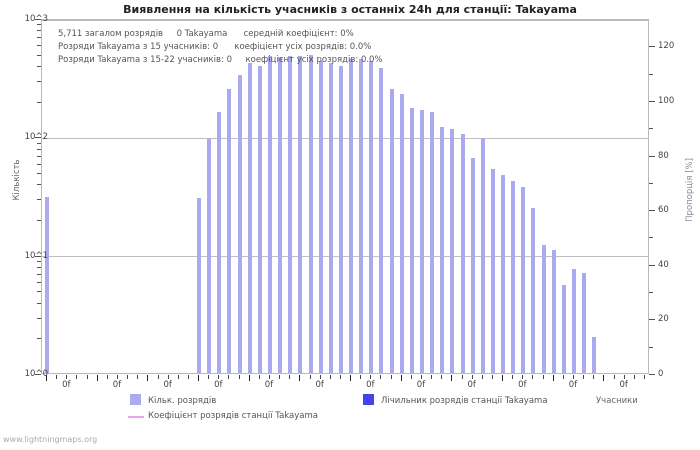 This screenshot has width=700, height=450. I want to click on y-tick-label-left: 10^3, so click(36, 19).